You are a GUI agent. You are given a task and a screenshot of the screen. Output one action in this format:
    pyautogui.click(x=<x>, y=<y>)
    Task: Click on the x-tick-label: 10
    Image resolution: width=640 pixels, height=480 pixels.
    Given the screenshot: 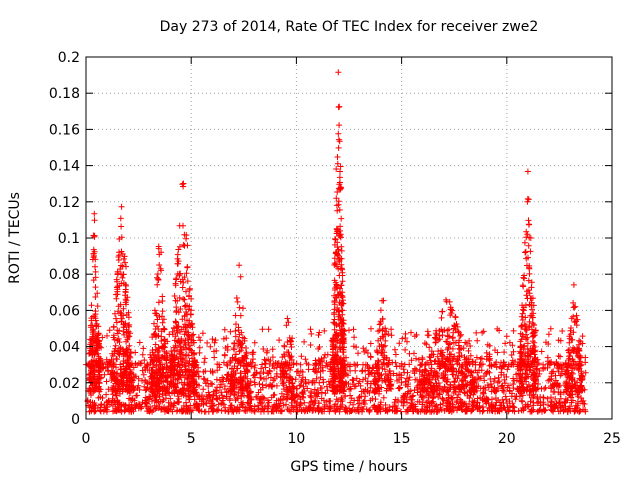 What is the action you would take?
    pyautogui.click(x=296, y=439)
    